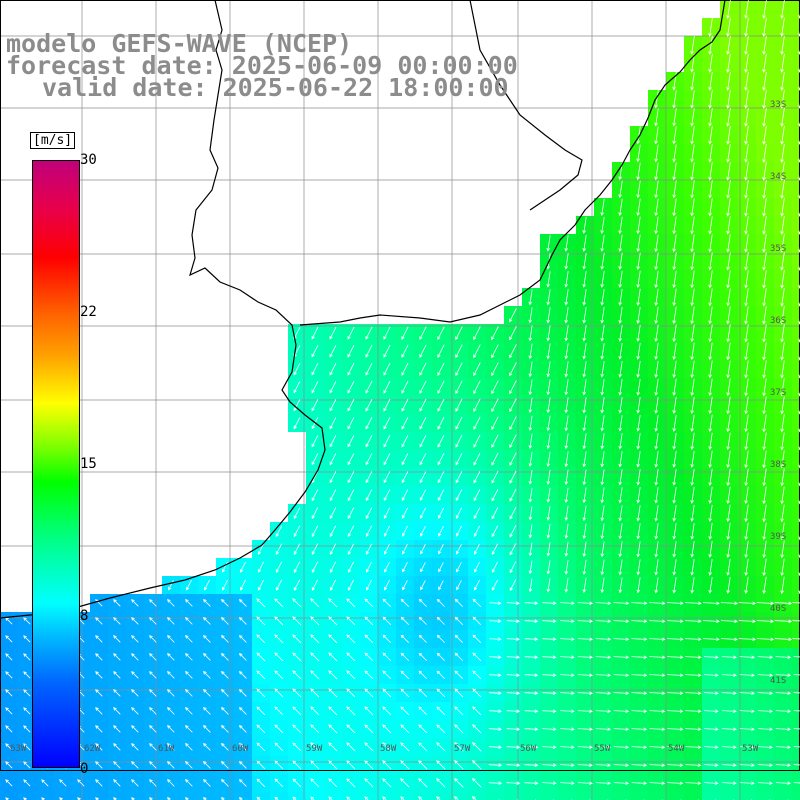 The height and width of the screenshot is (800, 800). I want to click on lat-label: 40S, so click(778, 609).